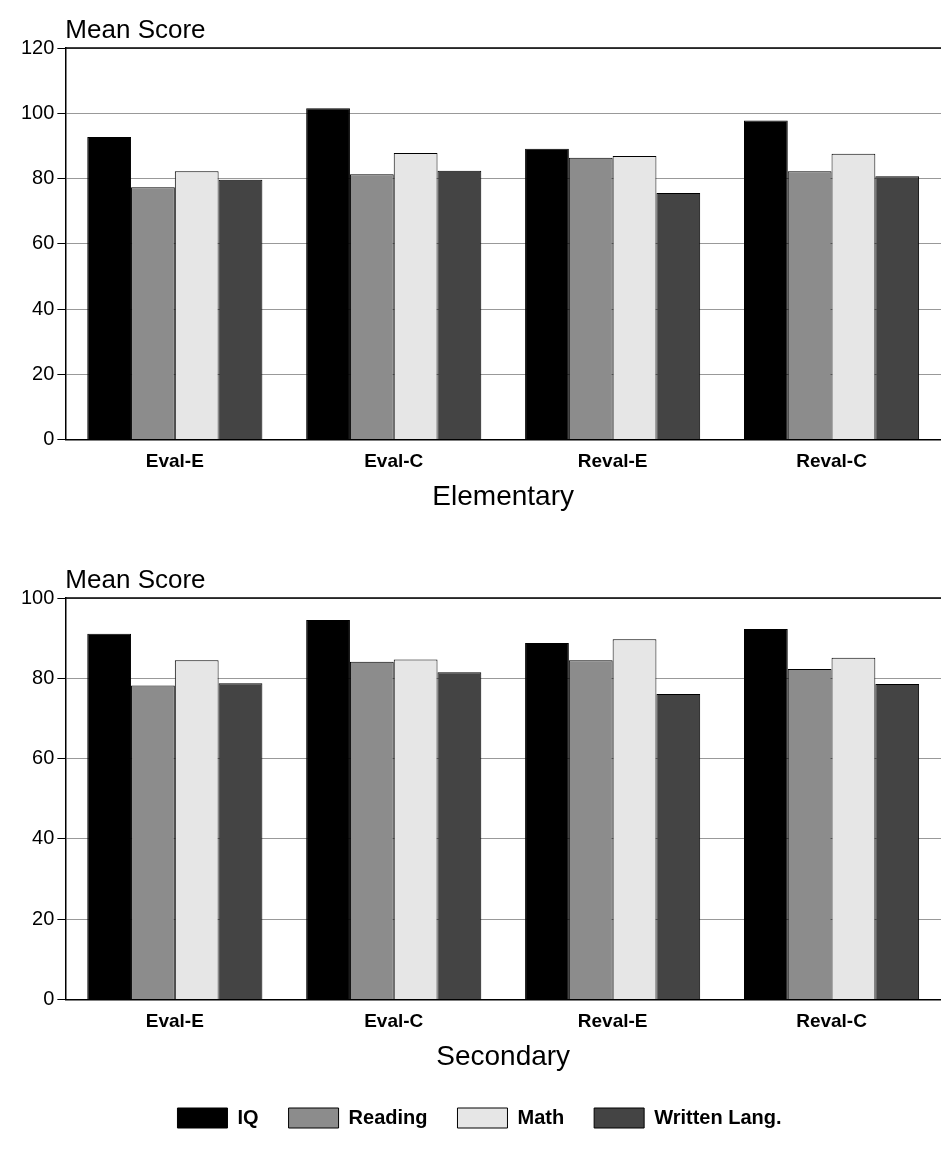  What do you see at coordinates (37, 46) in the screenshot?
I see `y-tick-label: 120` at bounding box center [37, 46].